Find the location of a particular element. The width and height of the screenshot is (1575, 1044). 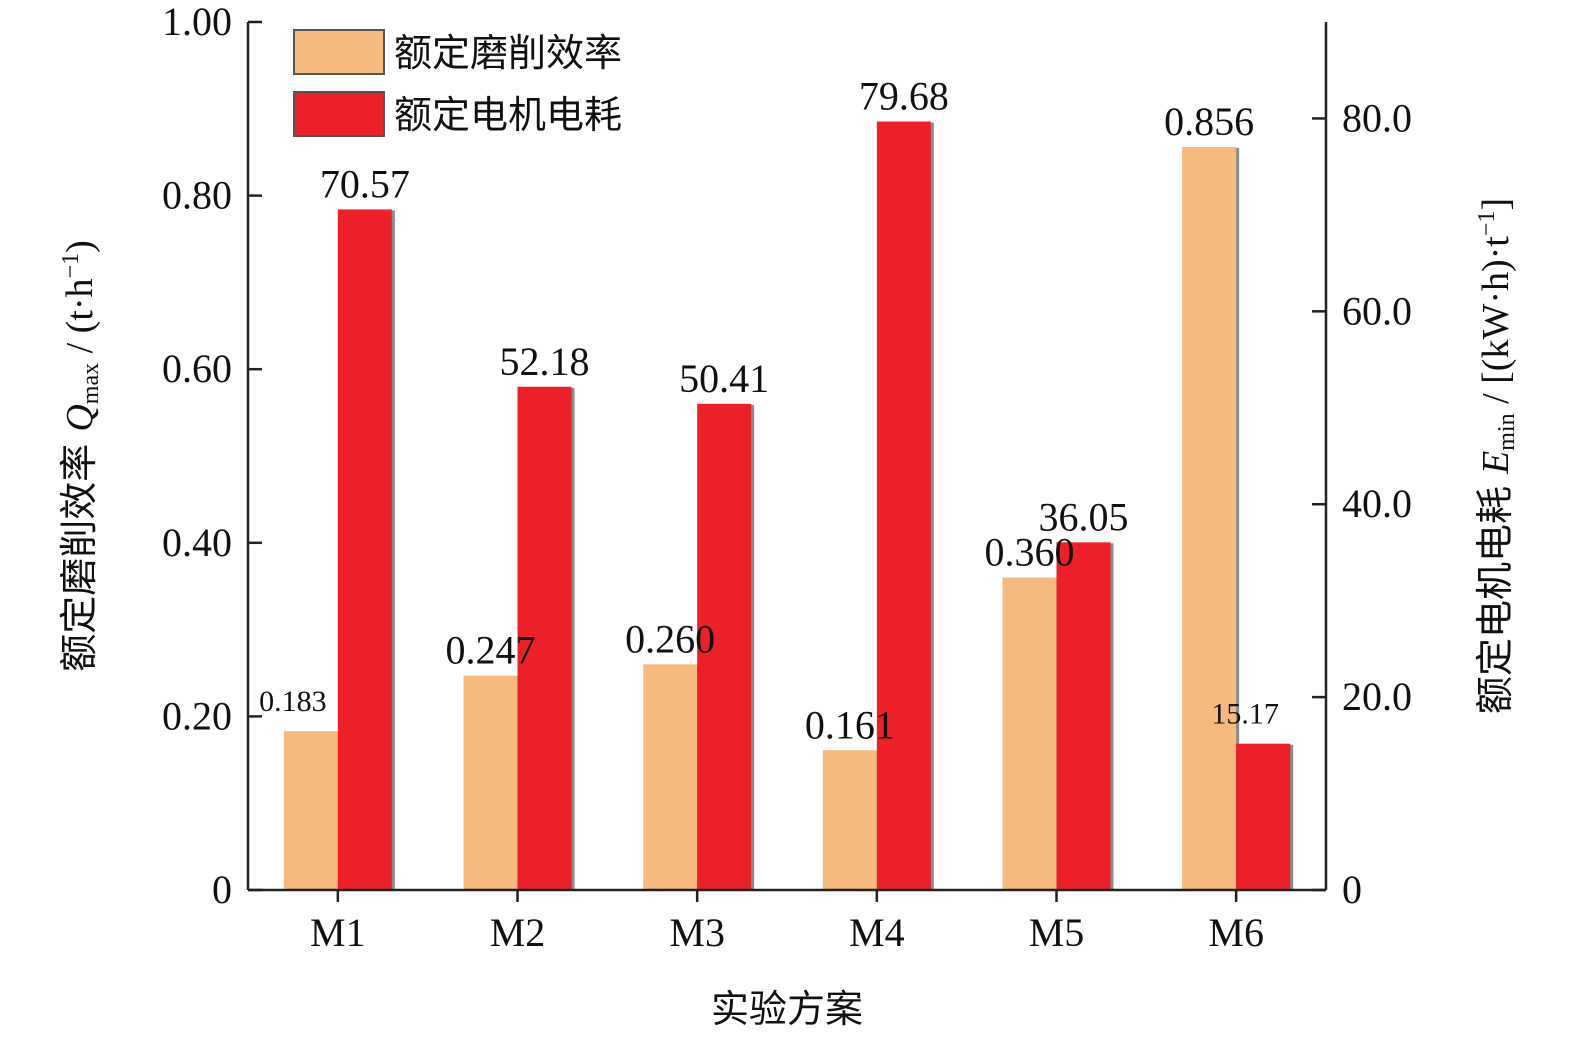

y-right-title-close: ] is located at coordinates (1496, 204).